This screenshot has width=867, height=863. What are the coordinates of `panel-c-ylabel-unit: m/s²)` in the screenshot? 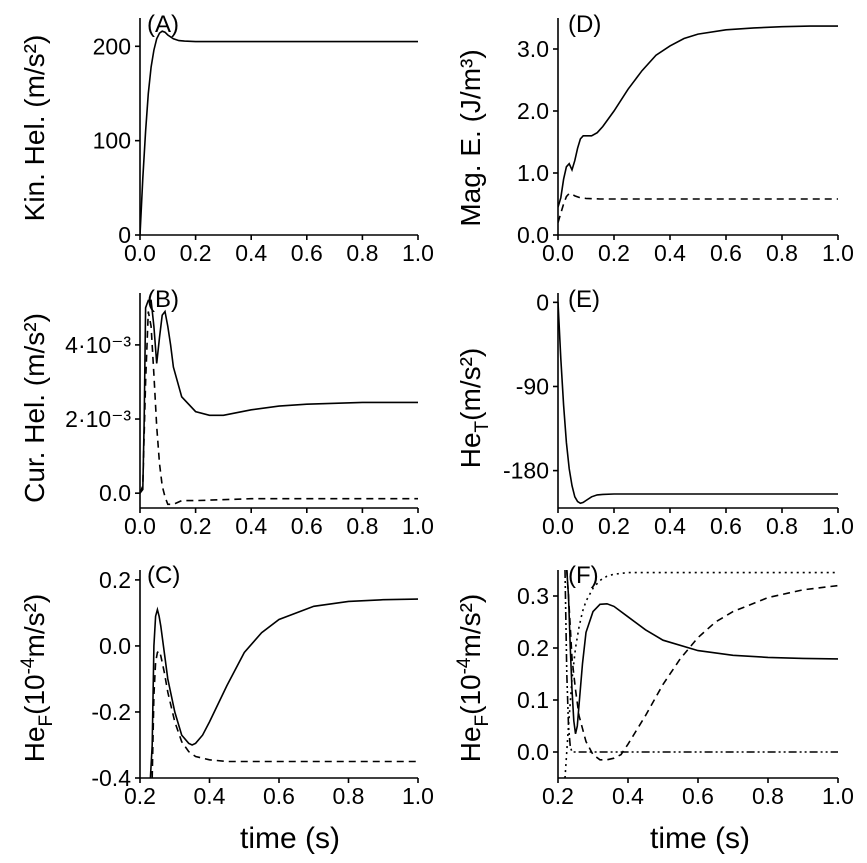 It's located at (34, 626).